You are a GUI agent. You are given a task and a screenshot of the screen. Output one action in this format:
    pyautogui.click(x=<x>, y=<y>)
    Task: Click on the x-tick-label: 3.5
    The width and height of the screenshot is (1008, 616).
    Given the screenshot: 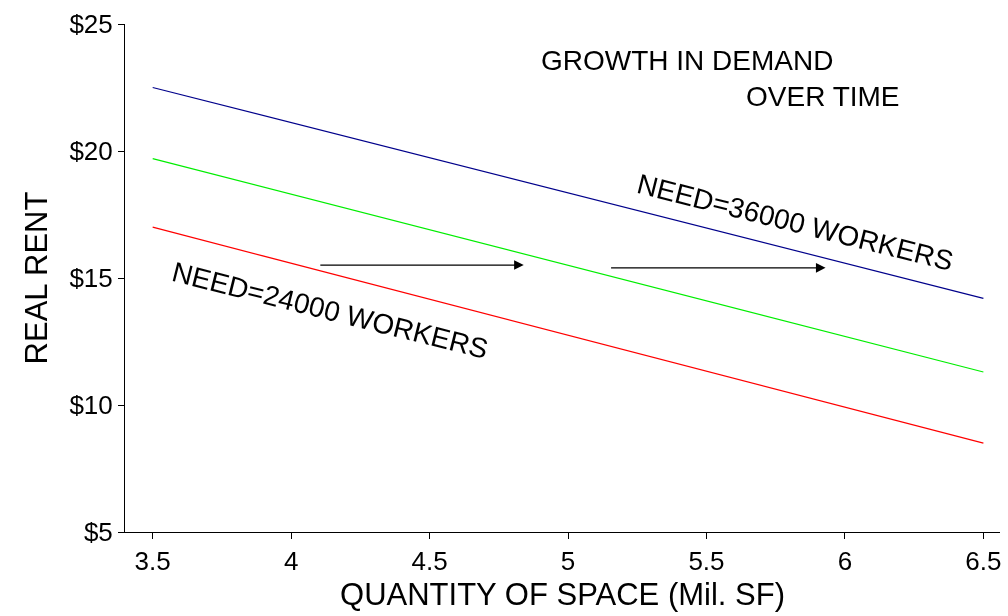 What is the action you would take?
    pyautogui.click(x=152, y=561)
    